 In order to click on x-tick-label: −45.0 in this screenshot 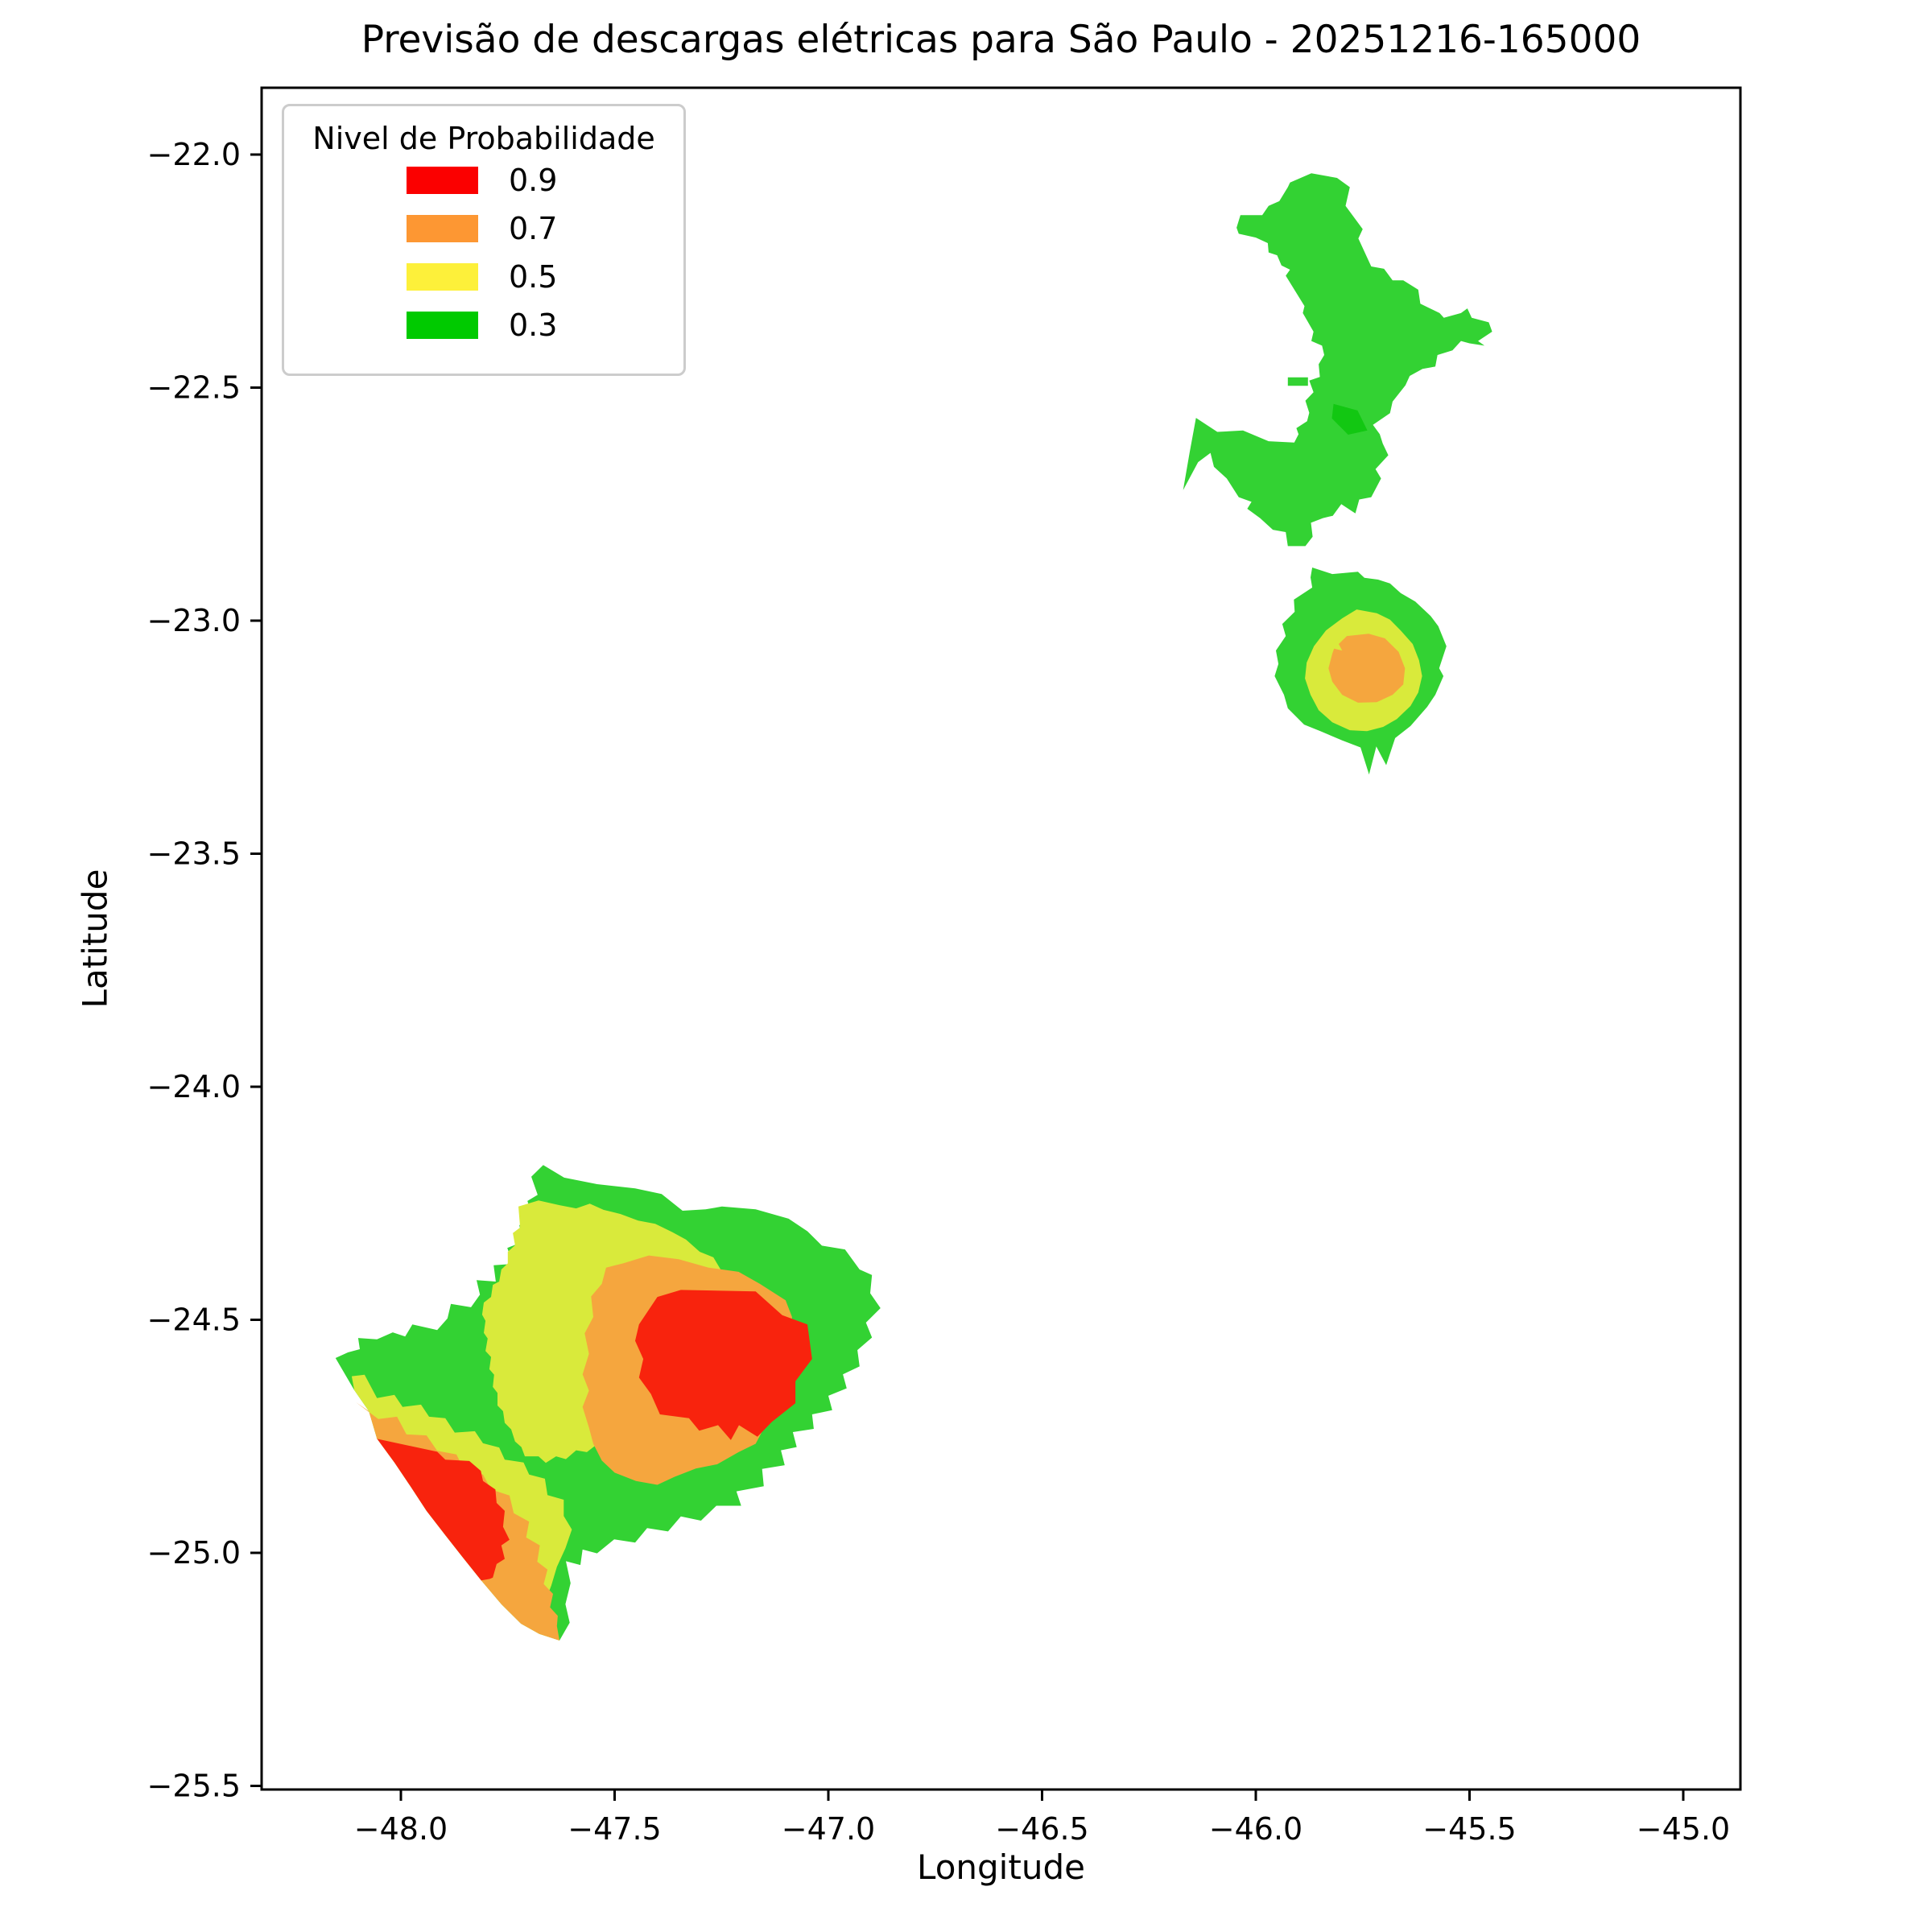, I will do `click(1684, 1829)`.